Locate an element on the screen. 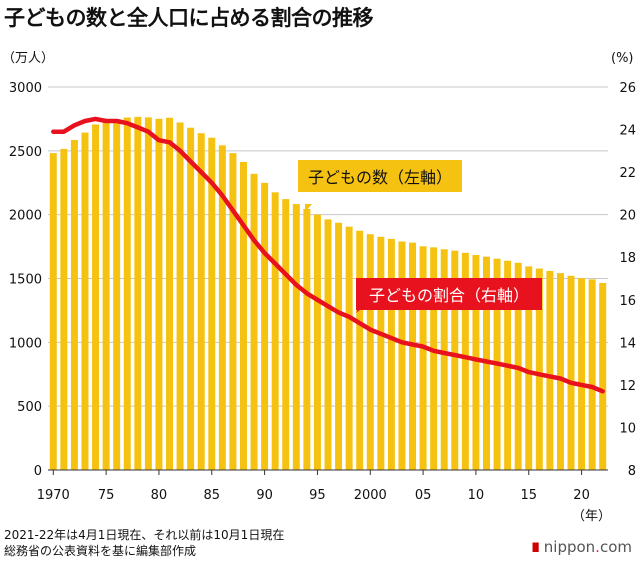 Image resolution: width=640 pixels, height=563 pixels. line-point-2013 is located at coordinates (507, 365).